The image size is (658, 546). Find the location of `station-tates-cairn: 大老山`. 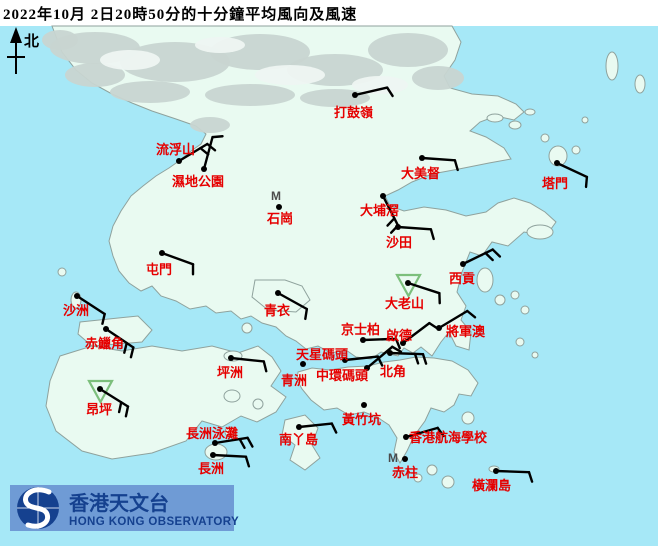

station-tates-cairn: 大老山 is located at coordinates (413, 292).